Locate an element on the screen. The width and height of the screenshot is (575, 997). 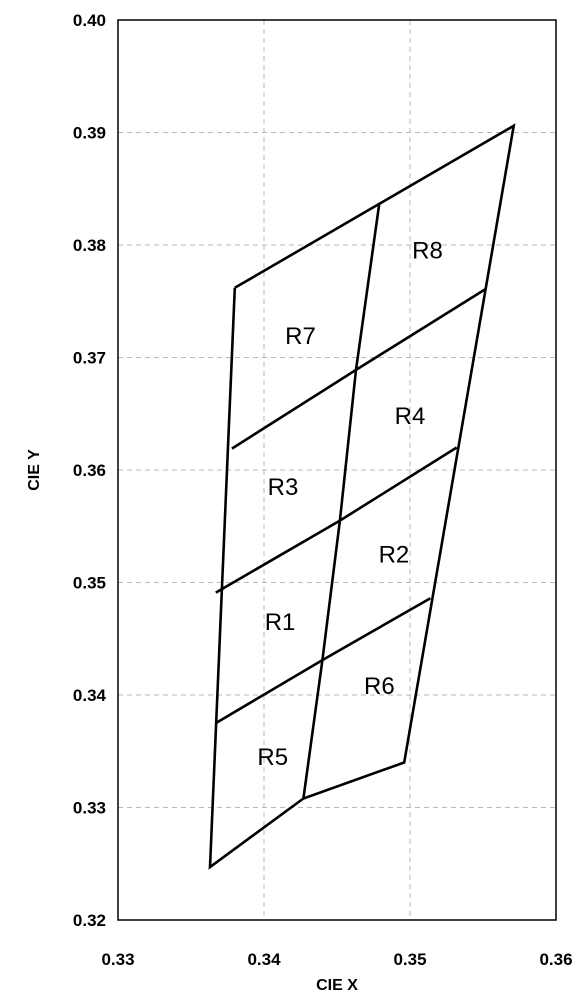
region-label-r4: R4 is located at coordinates (410, 416).